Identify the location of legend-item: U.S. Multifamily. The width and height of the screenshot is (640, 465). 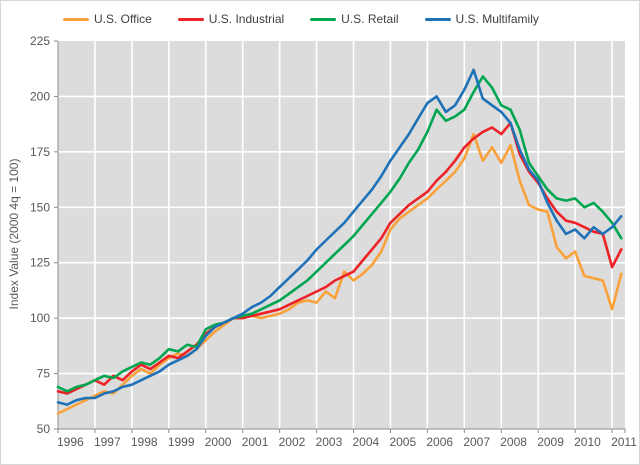
(481, 19).